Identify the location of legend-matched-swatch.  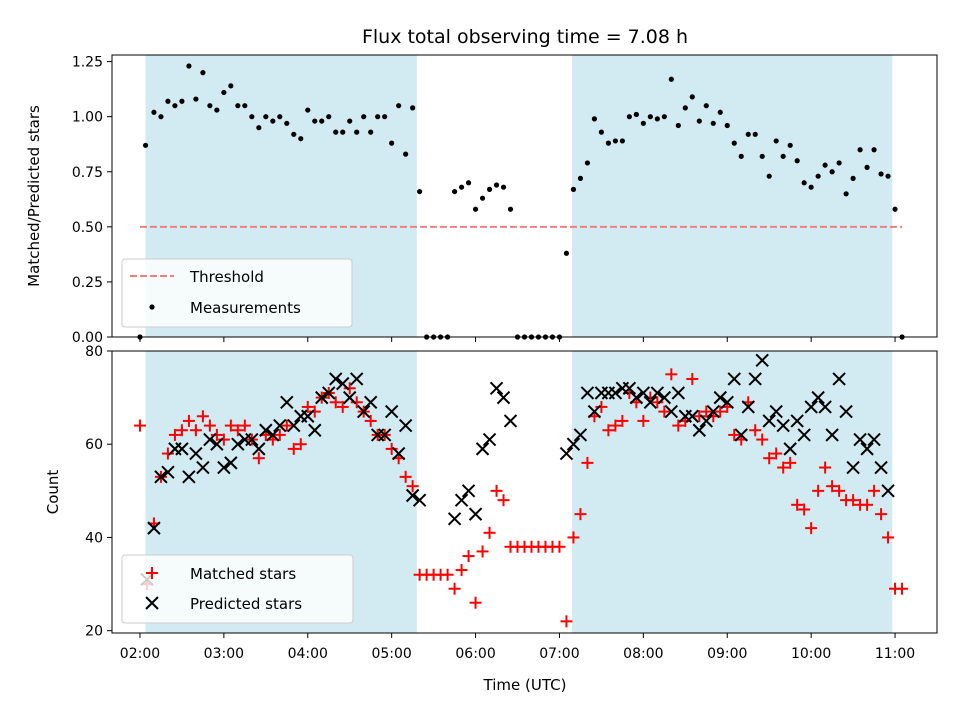
(152, 573).